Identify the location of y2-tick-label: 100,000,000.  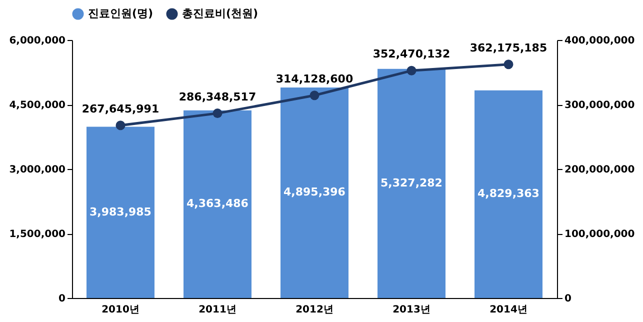
(599, 234).